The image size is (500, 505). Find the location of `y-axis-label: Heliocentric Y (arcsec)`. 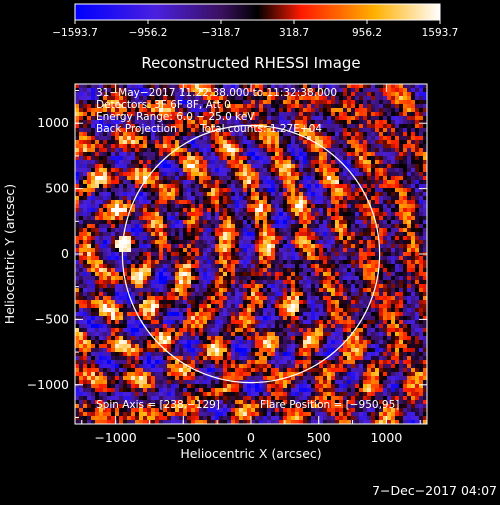

y-axis-label: Heliocentric Y (arcsec) is located at coordinates (9, 254).